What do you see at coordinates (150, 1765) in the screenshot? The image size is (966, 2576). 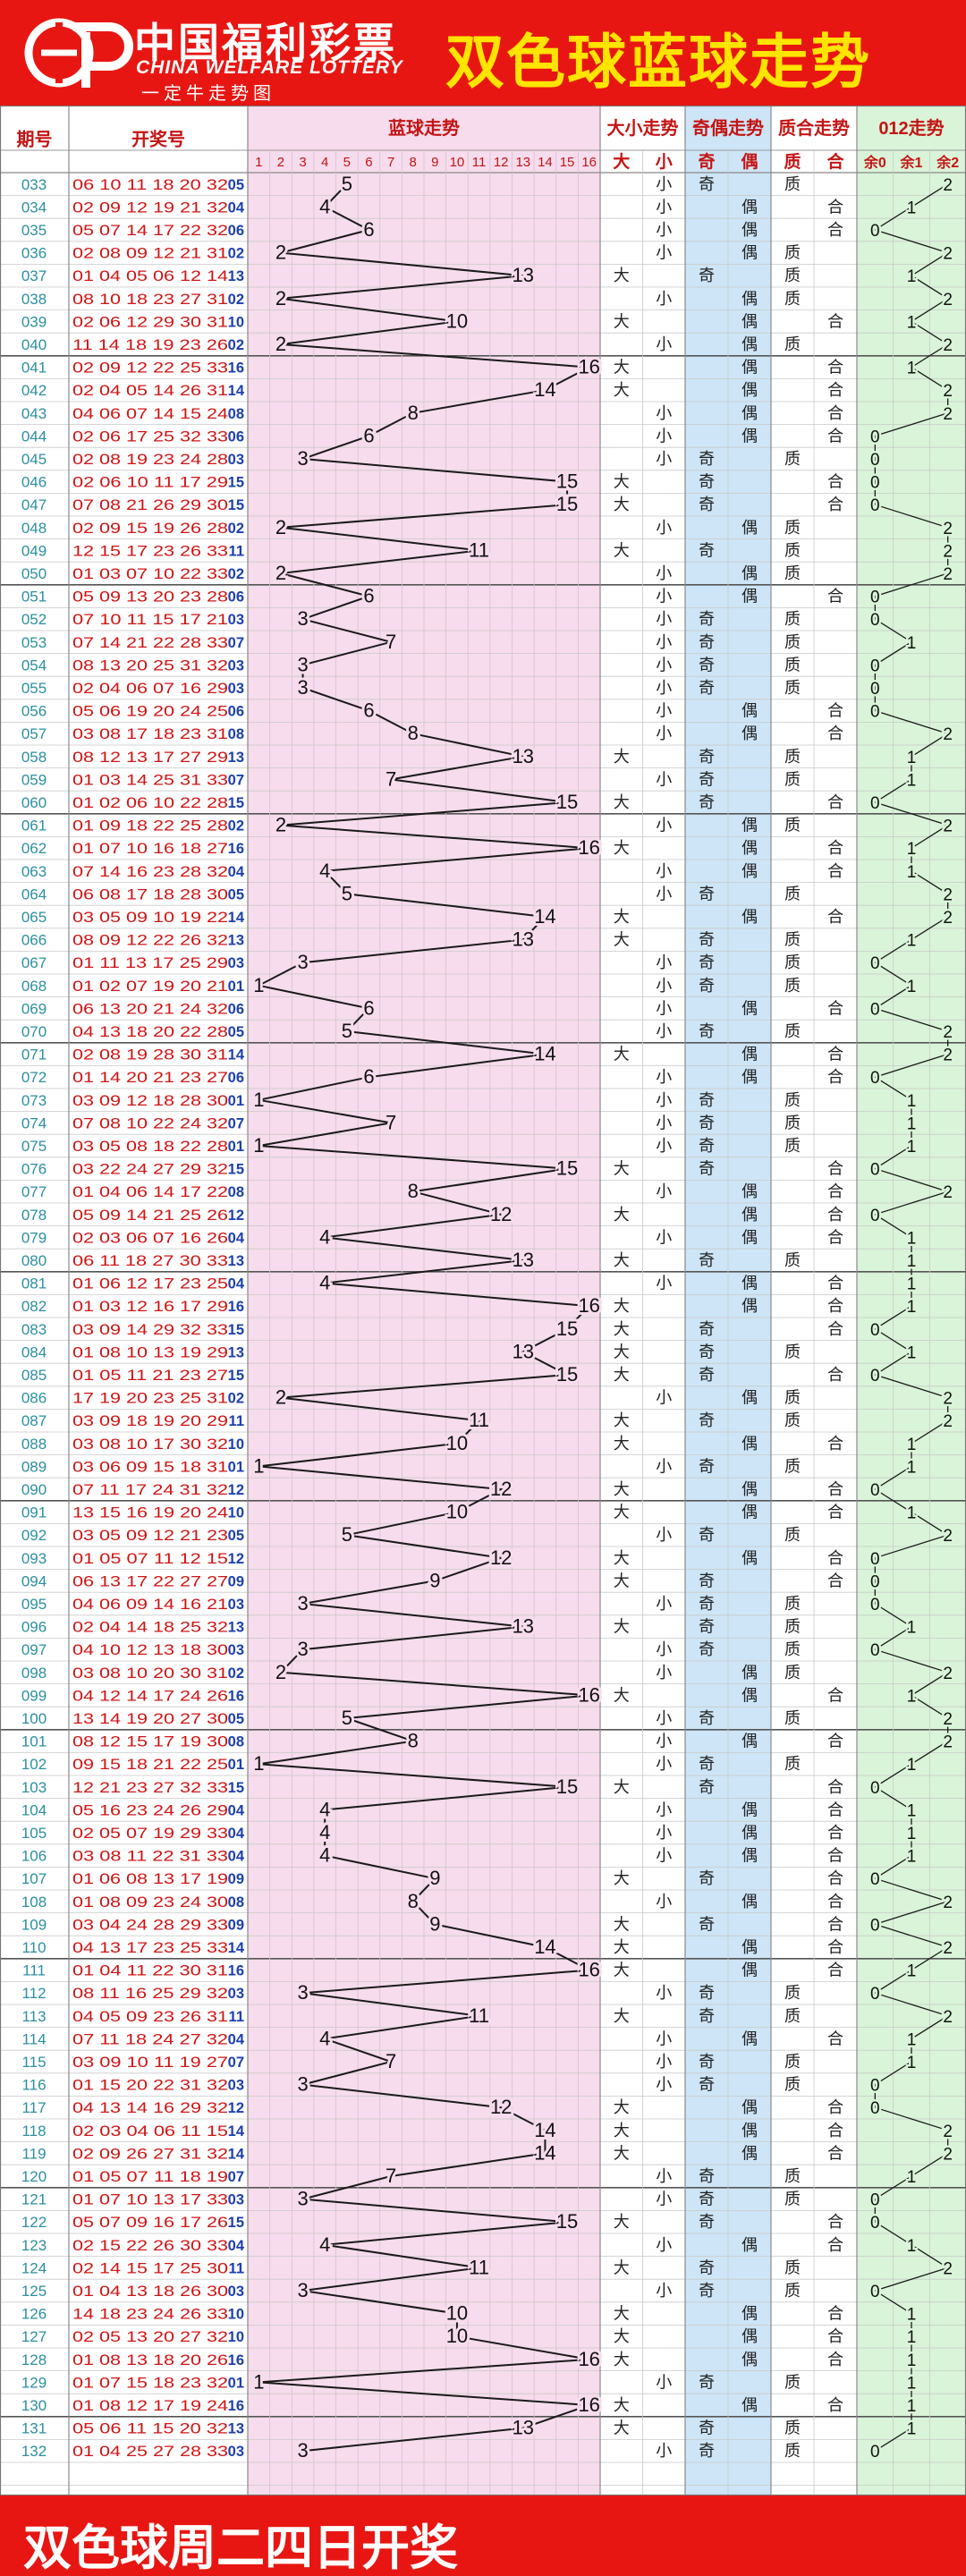 I see `red-balls: 09 15 18 21 22 25` at bounding box center [150, 1765].